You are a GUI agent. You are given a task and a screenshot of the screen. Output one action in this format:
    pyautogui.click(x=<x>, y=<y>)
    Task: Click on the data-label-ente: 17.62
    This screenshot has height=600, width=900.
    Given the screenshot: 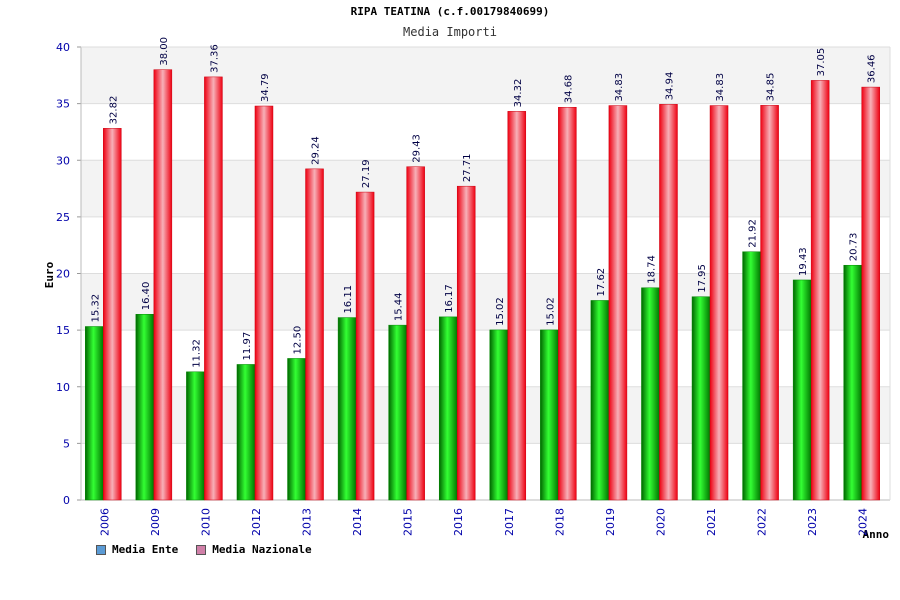 What is the action you would take?
    pyautogui.click(x=601, y=282)
    